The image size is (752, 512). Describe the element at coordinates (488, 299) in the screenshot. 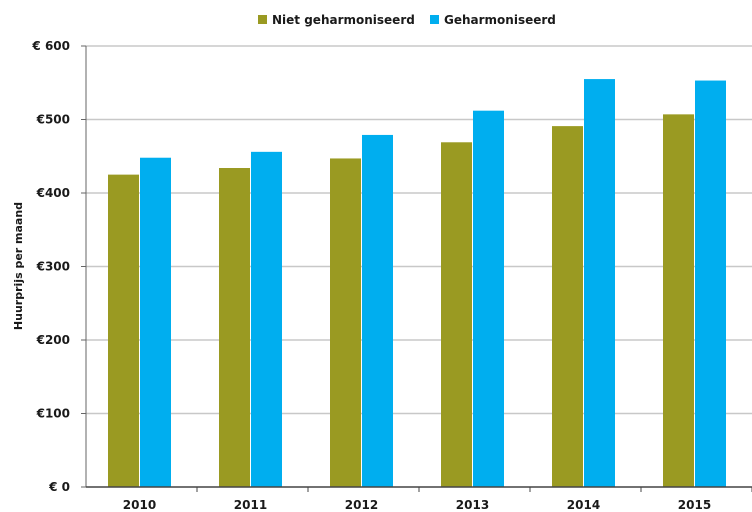

I see `bar-geharmoniseerd-2013` at that location.